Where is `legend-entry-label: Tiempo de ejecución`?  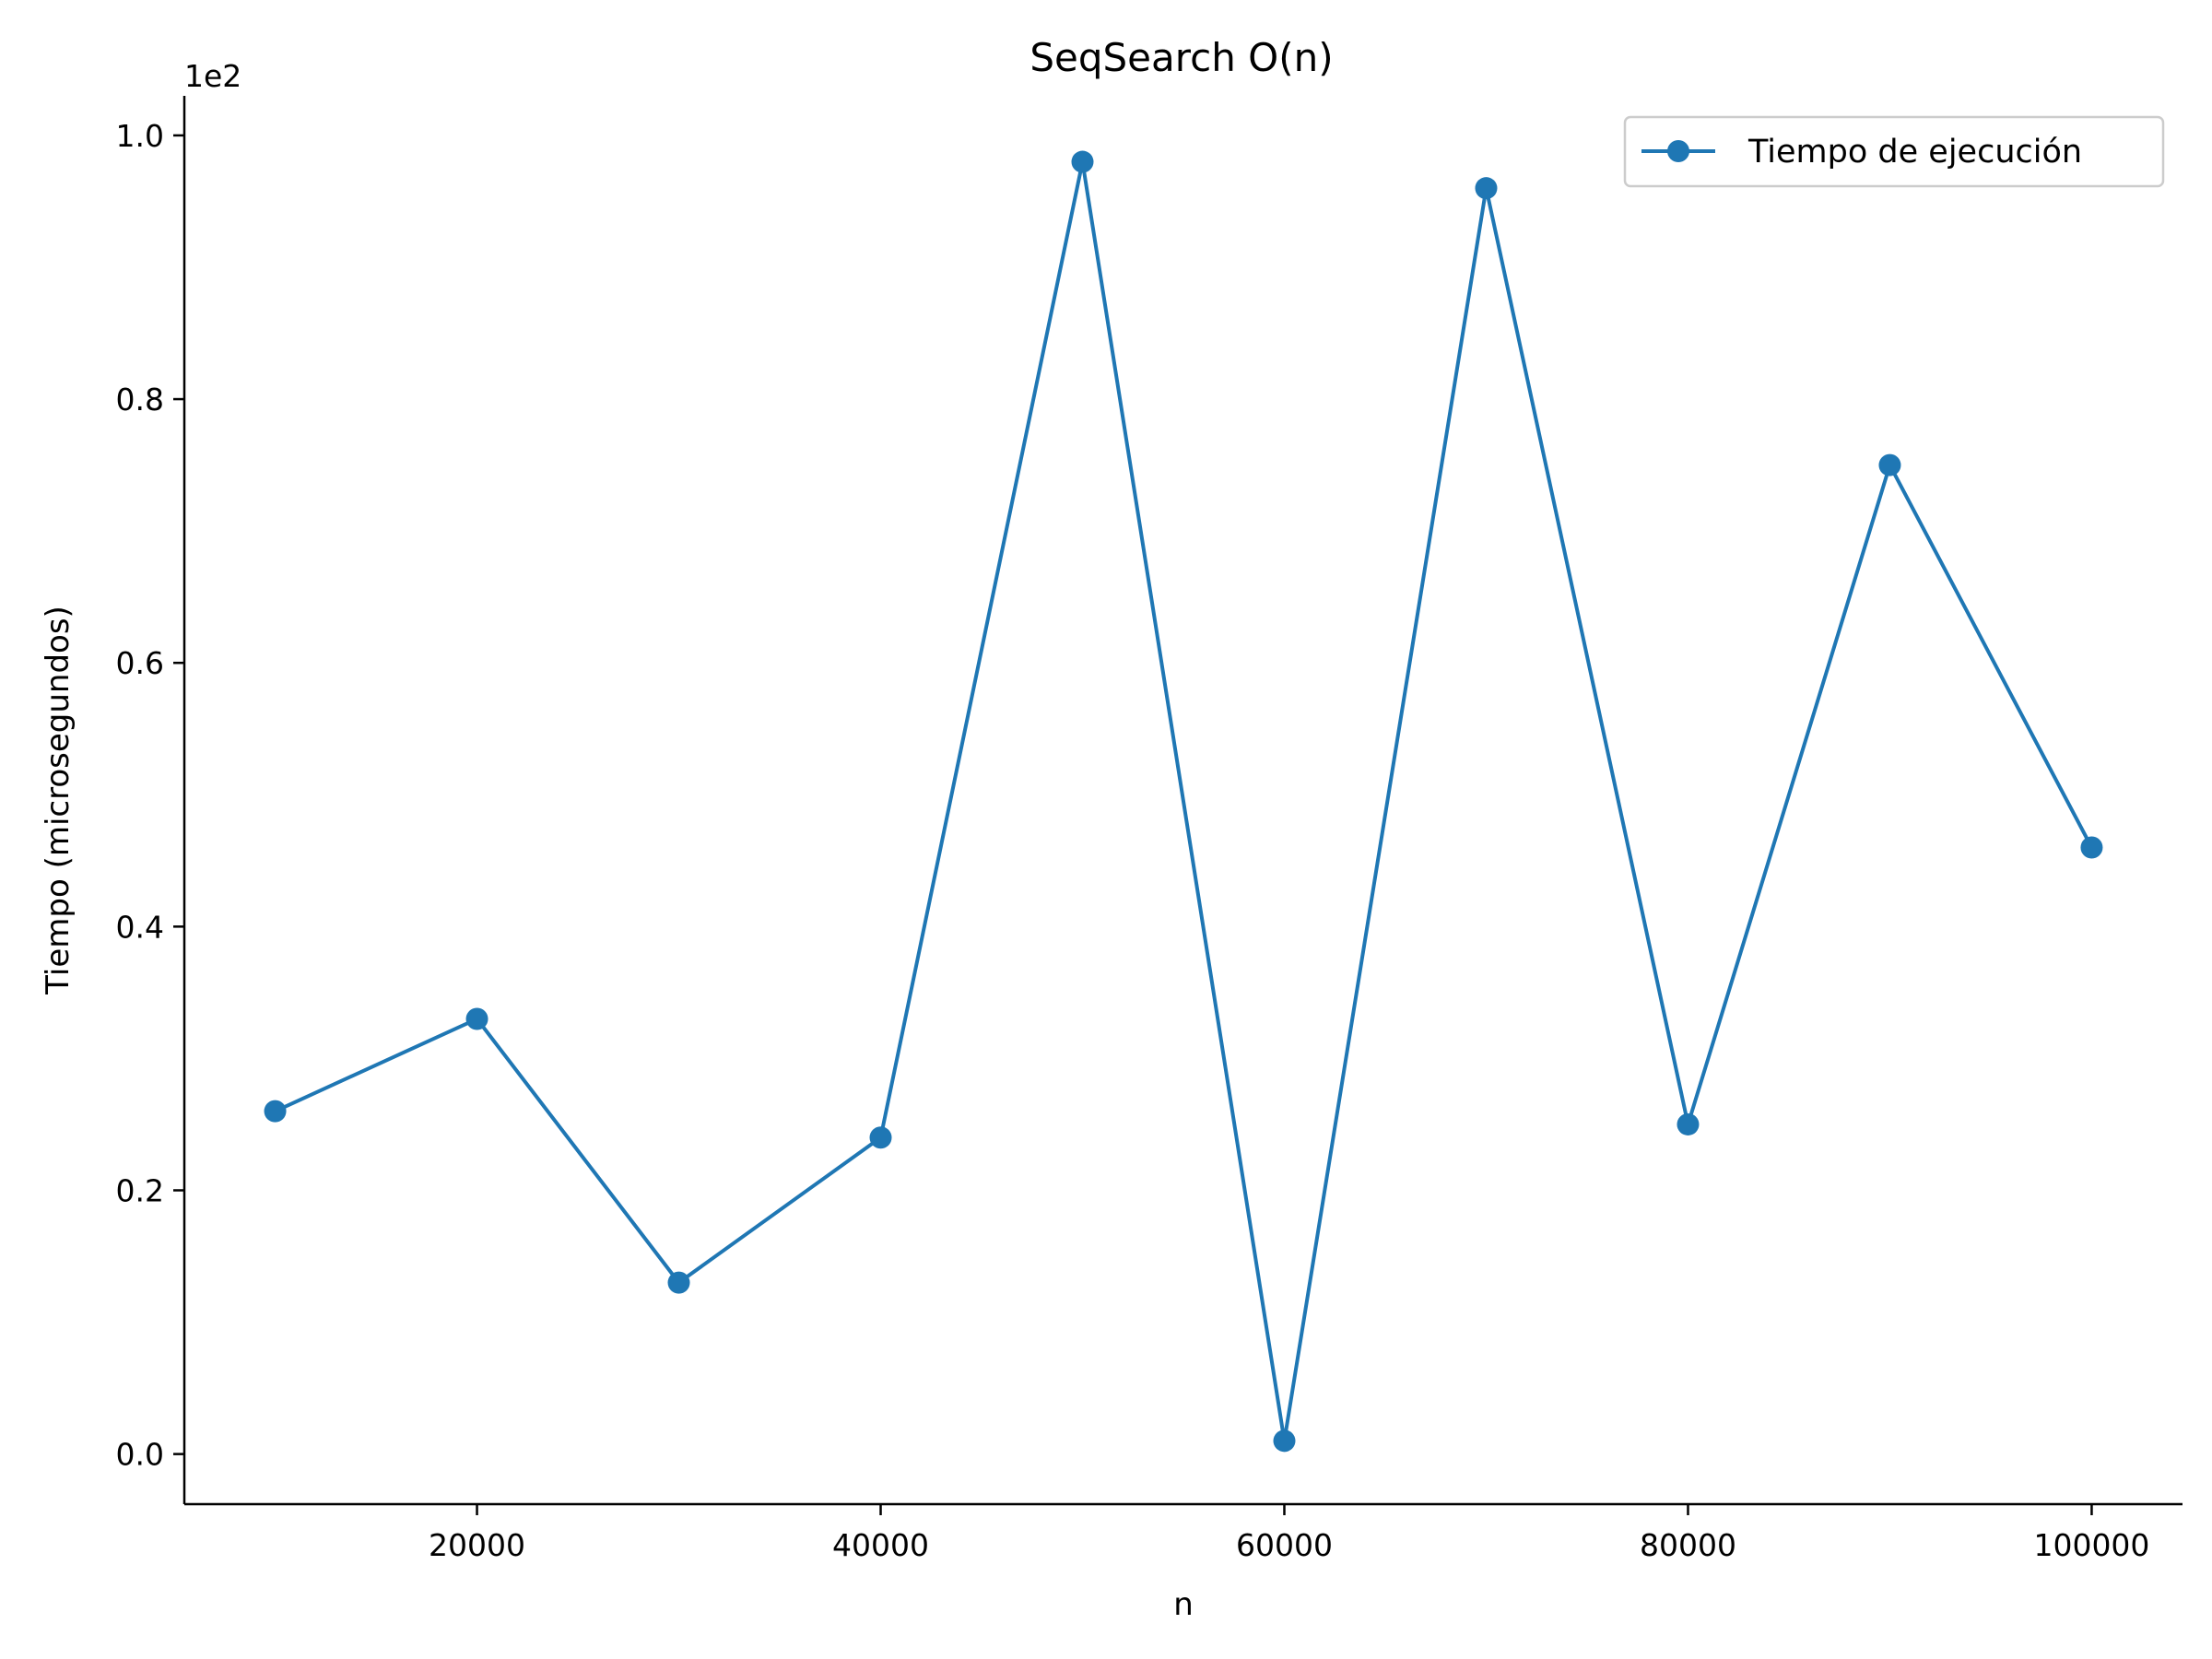 legend-entry-label: Tiempo de ejecución is located at coordinates (1914, 152).